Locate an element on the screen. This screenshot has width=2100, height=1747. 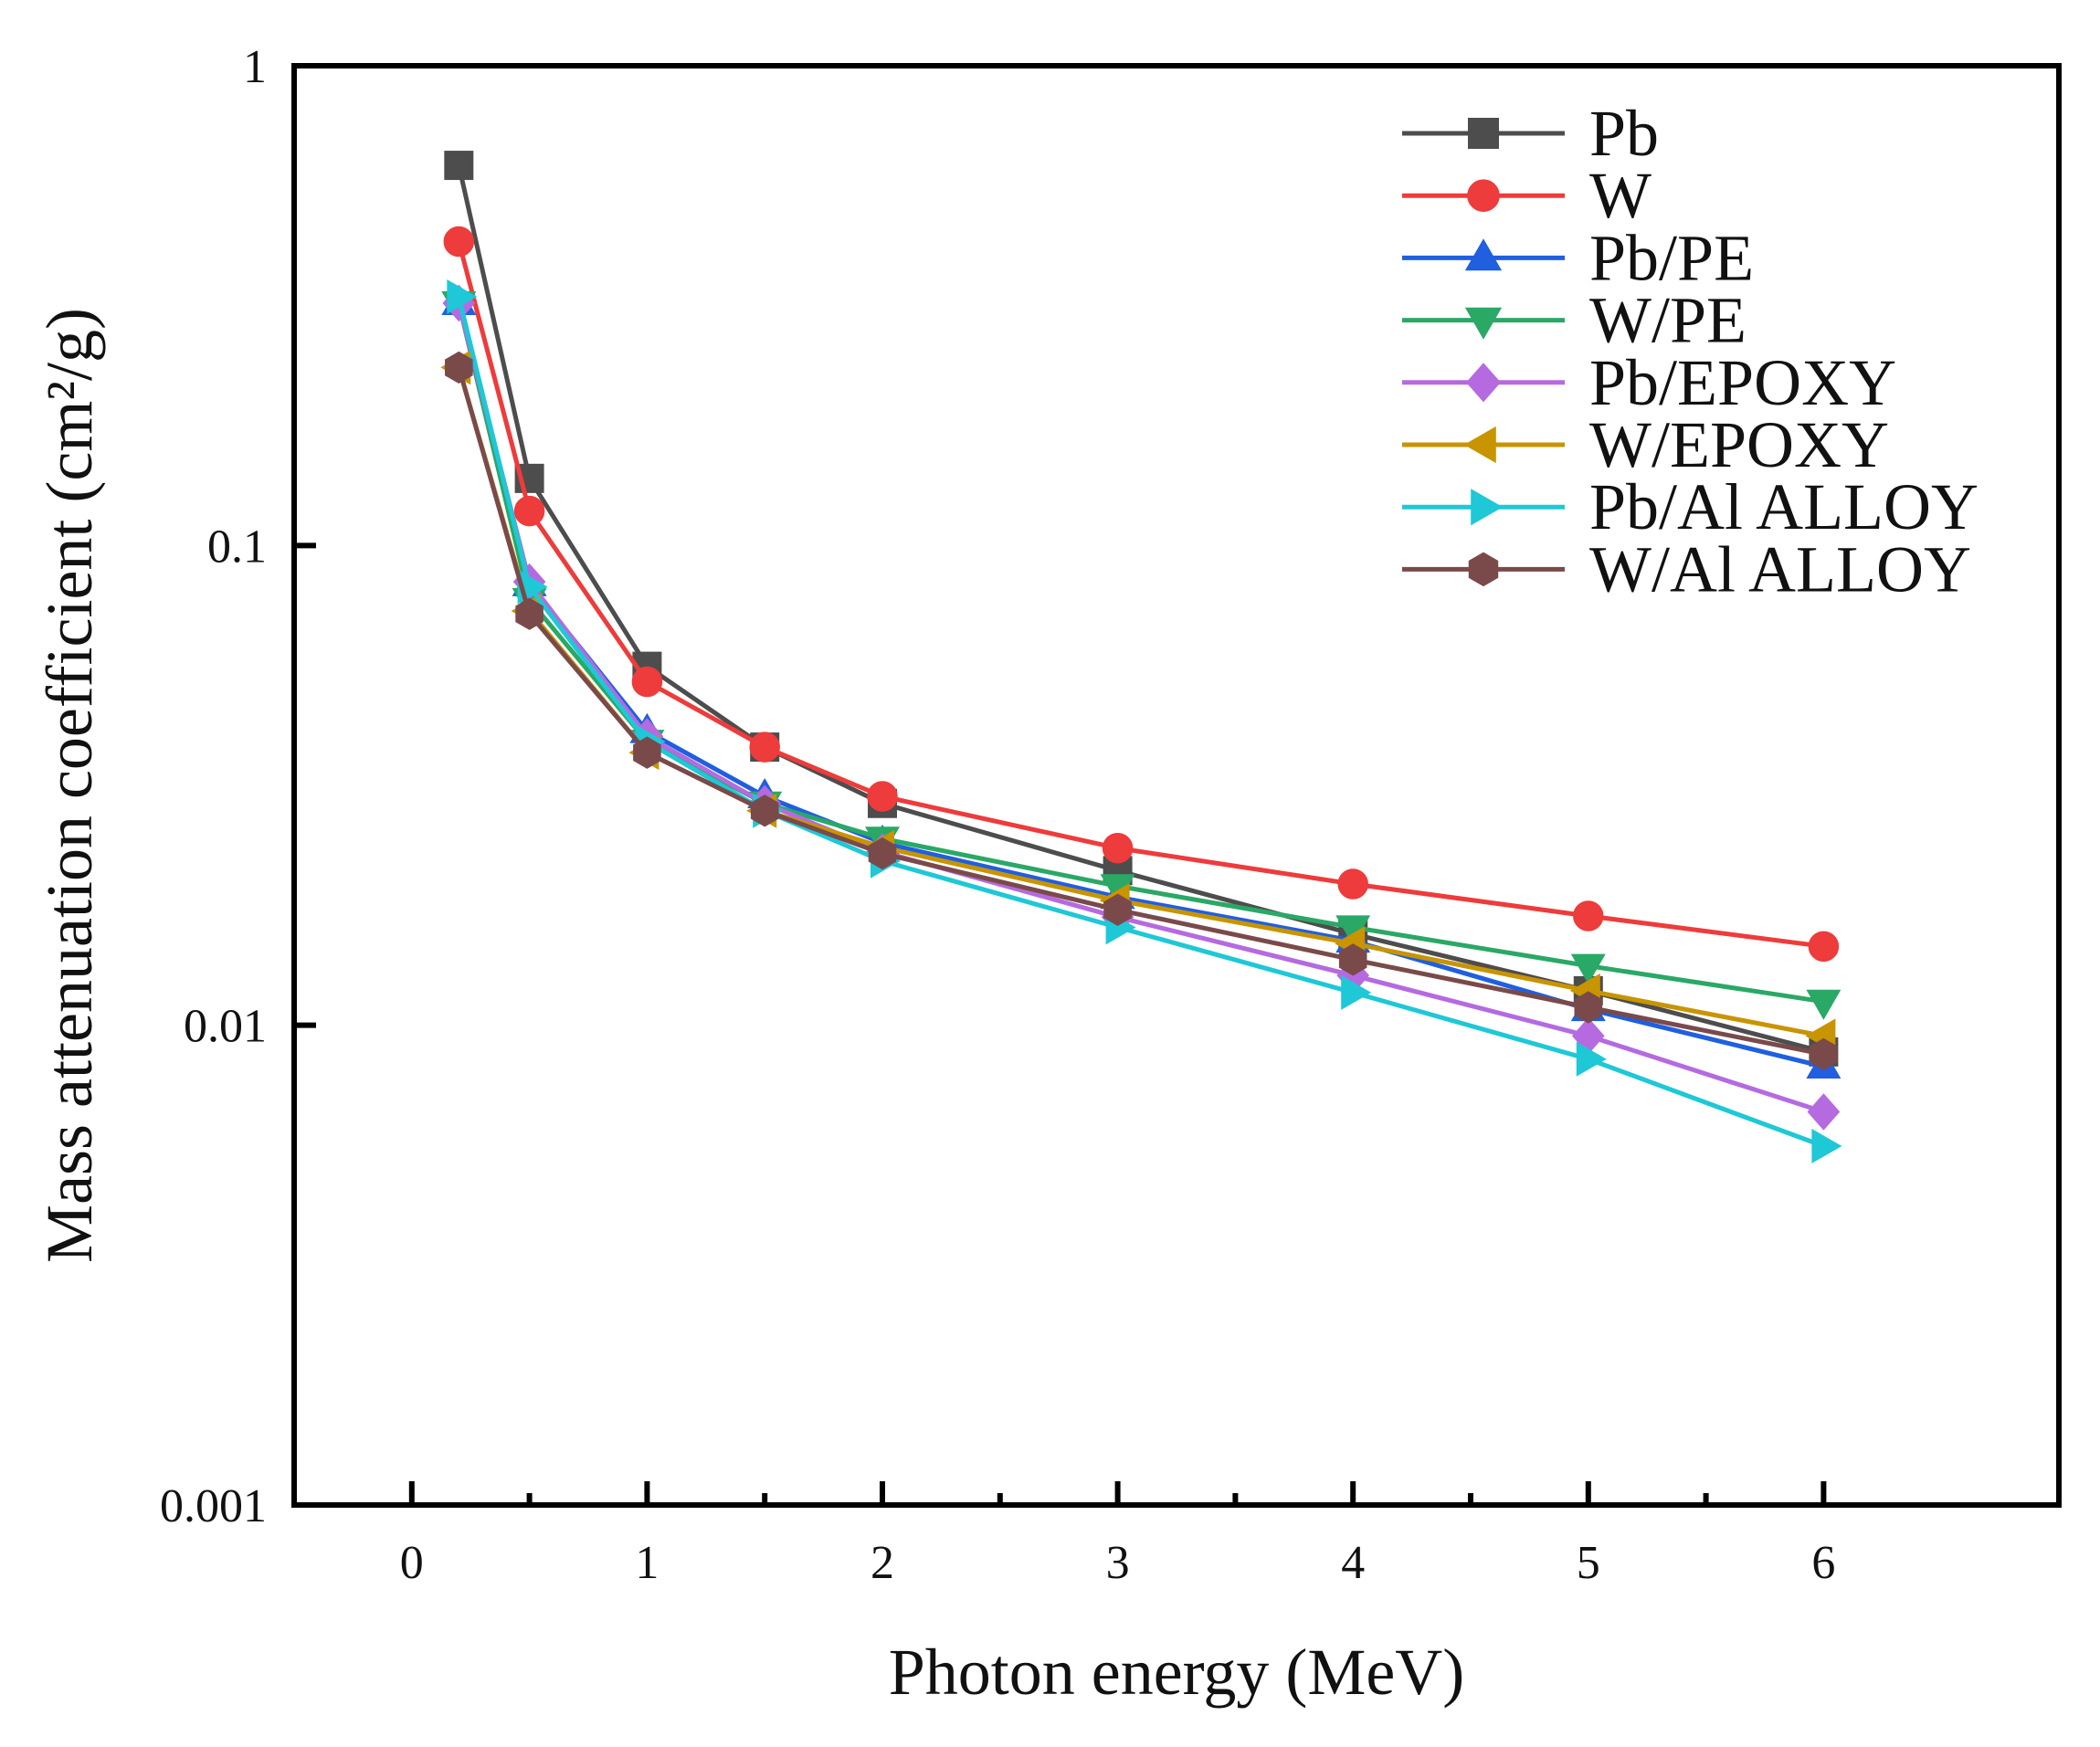
legend-item-w-epoxy: W/EPOXY is located at coordinates (1646, 444).